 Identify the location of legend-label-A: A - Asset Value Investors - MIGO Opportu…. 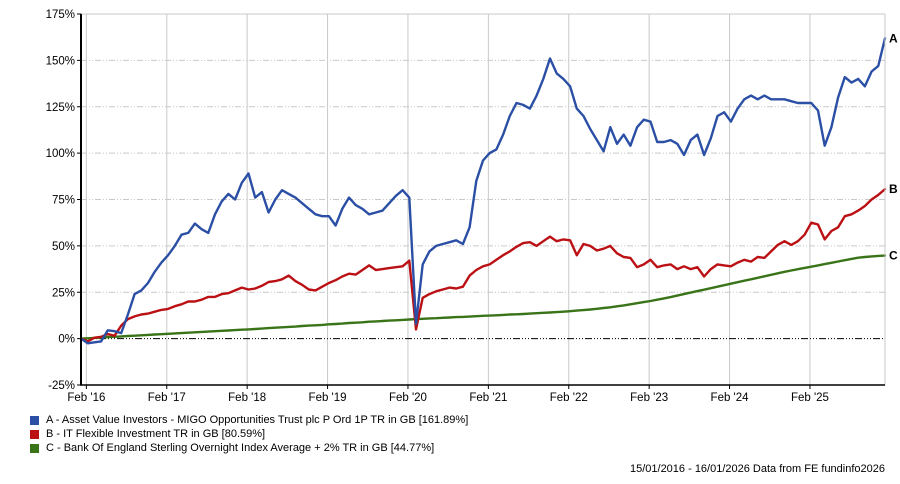
(257, 420).